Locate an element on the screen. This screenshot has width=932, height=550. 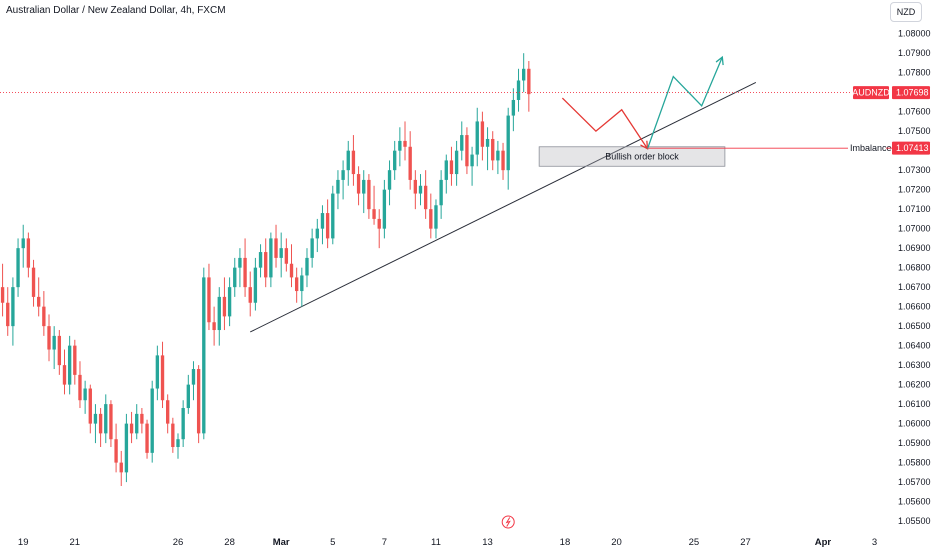
order-block-layer: Bullish order block is located at coordinates (632, 156).